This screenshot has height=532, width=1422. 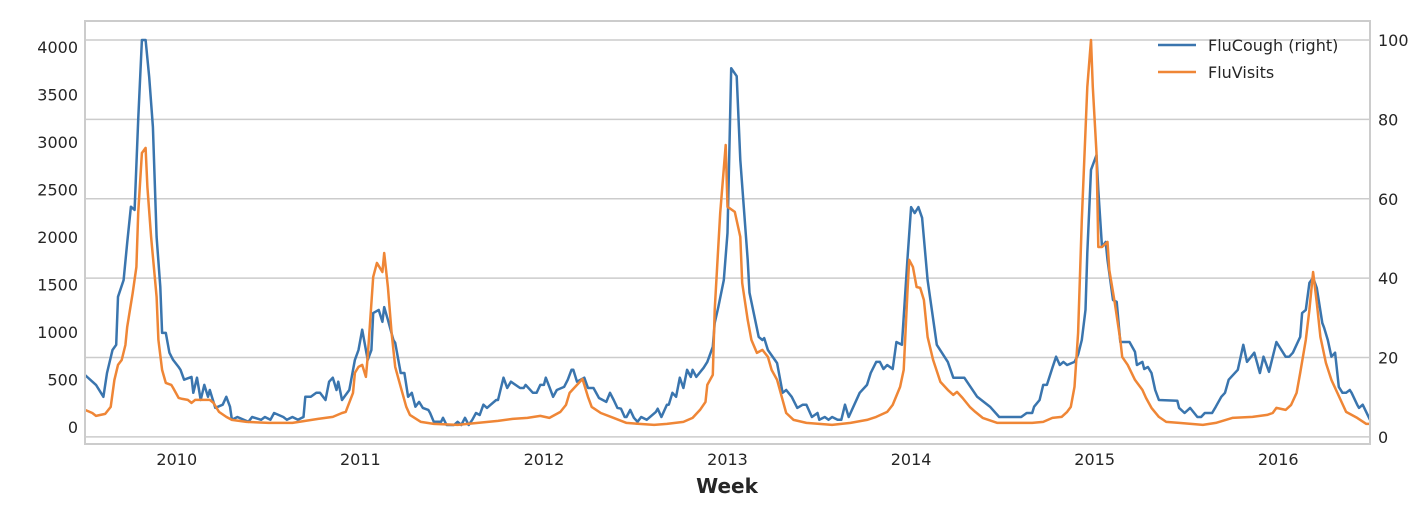 I want to click on legend-label-flucough: FluCough (right), so click(x=1273, y=45).